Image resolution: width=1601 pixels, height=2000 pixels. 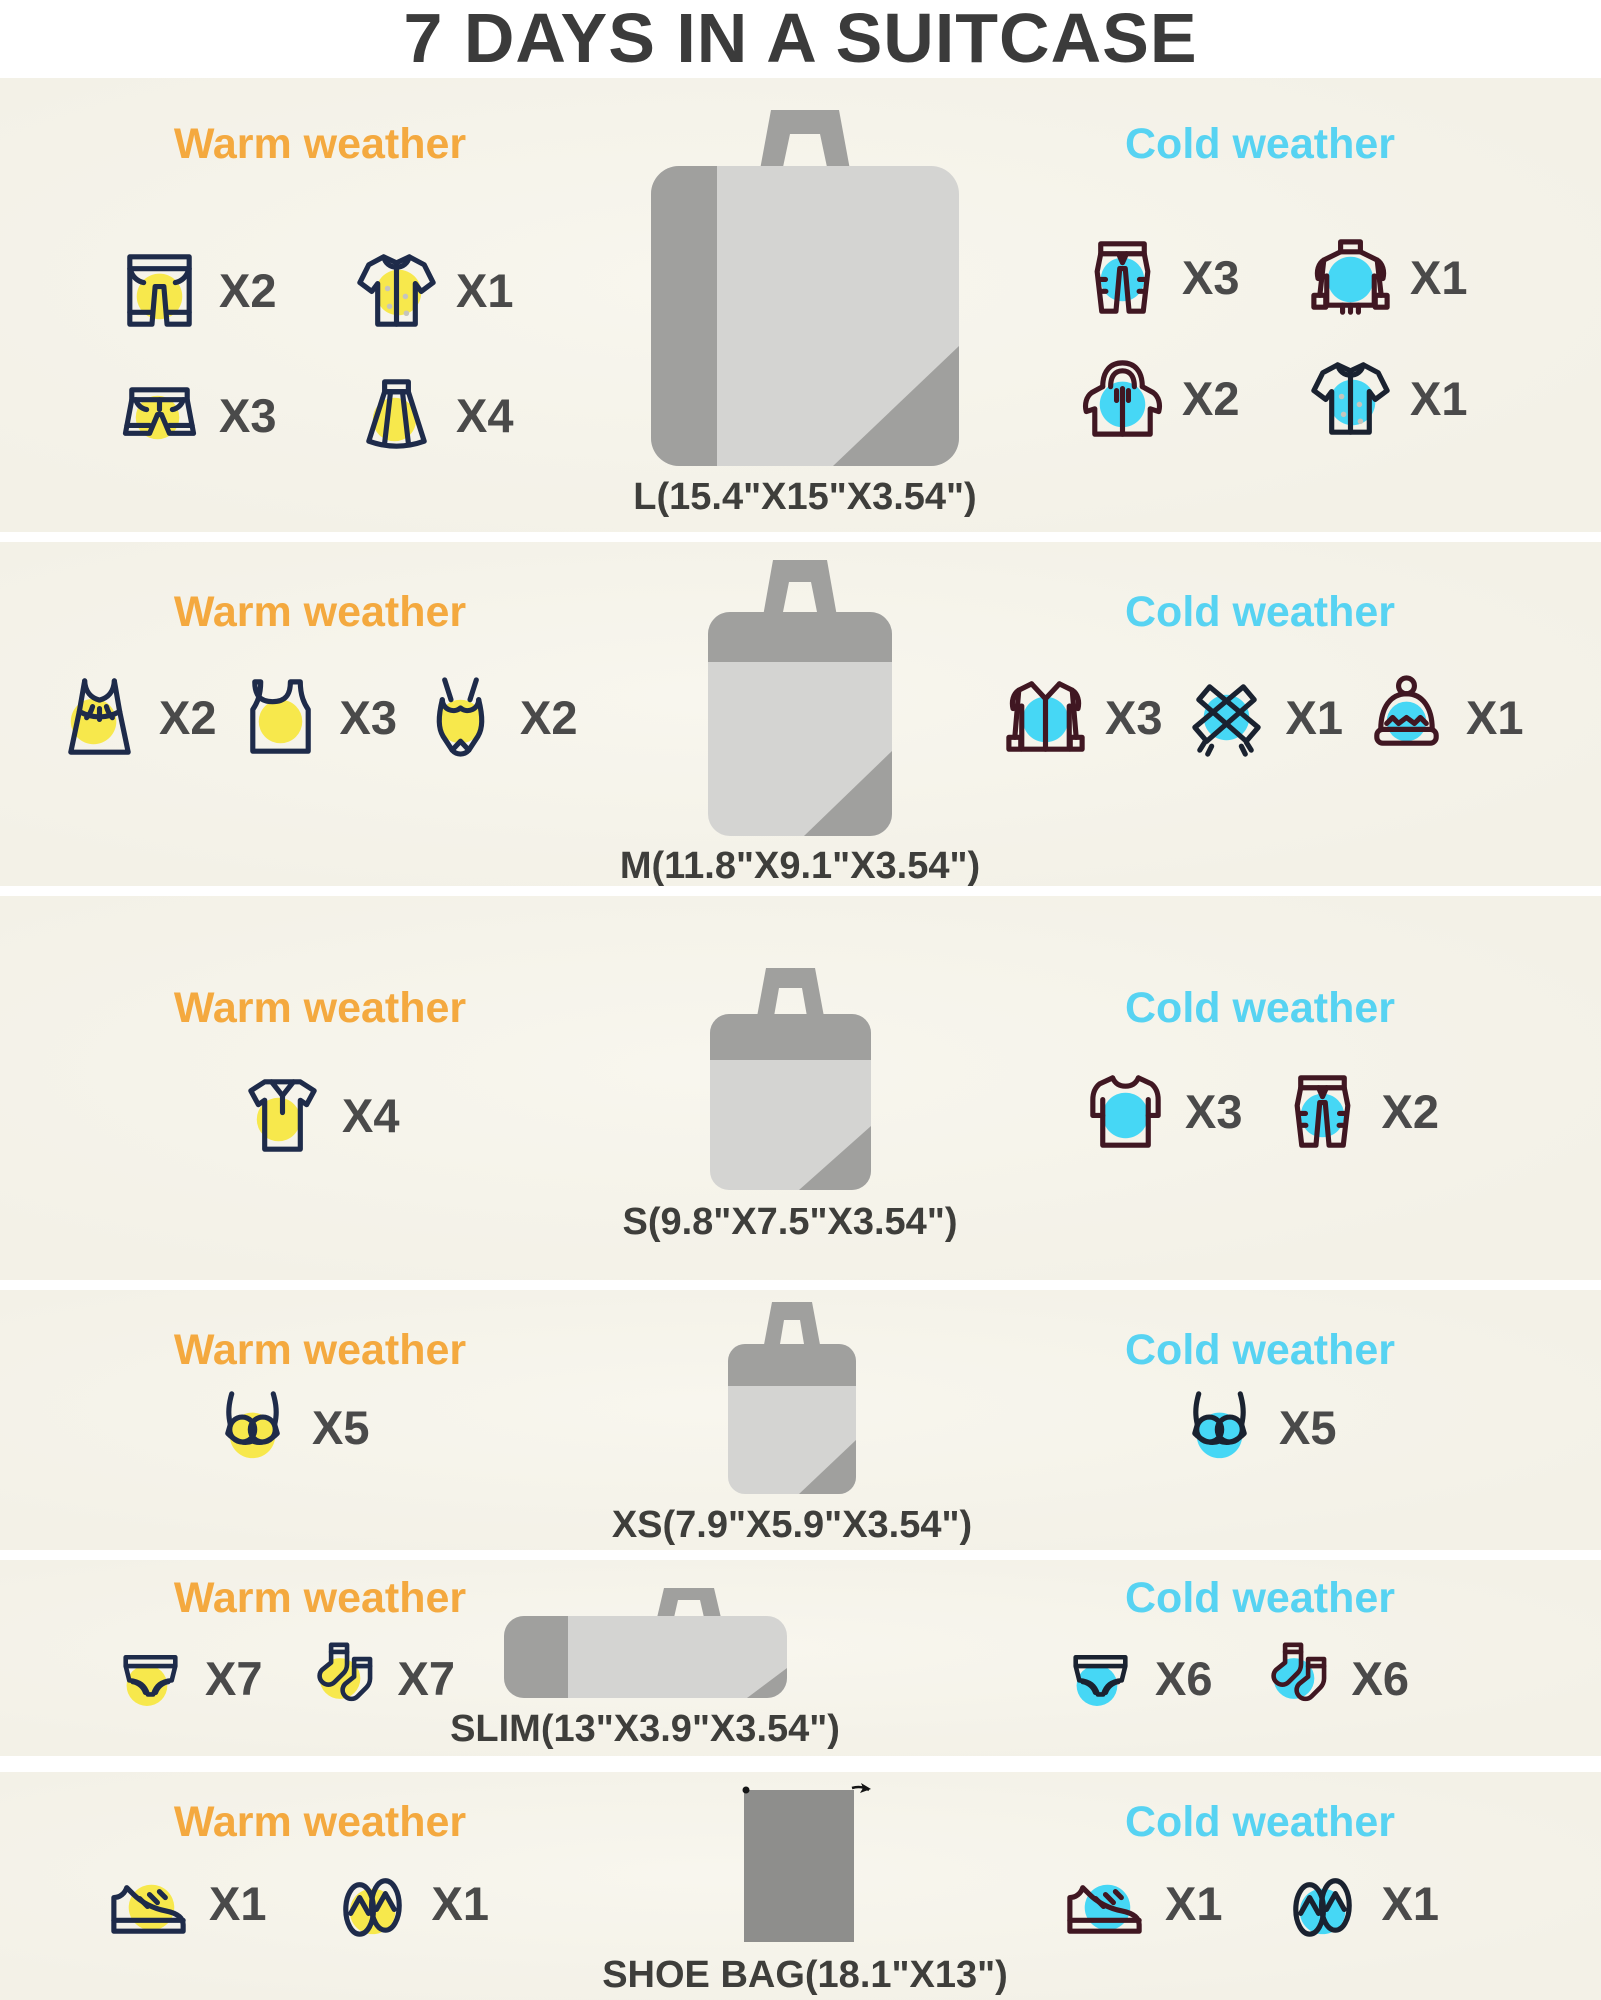 I want to click on item-sneaker: X1, so click(x=1140, y=1903).